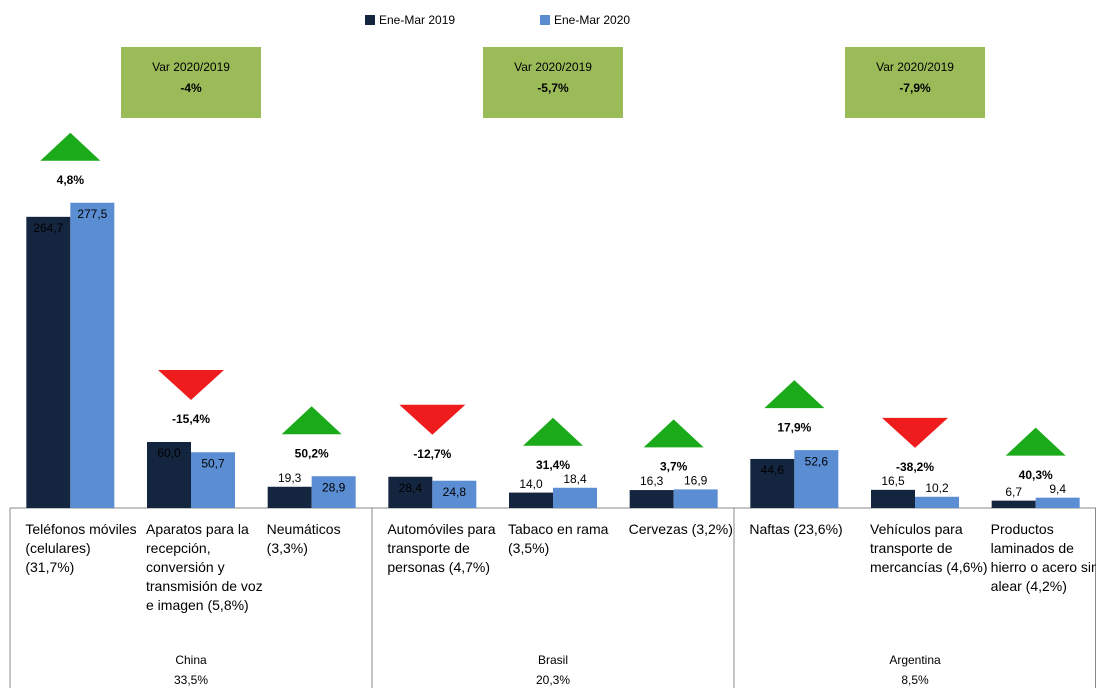 The image size is (1096, 688). Describe the element at coordinates (553, 88) in the screenshot. I see `var-value: -5,7%` at that location.